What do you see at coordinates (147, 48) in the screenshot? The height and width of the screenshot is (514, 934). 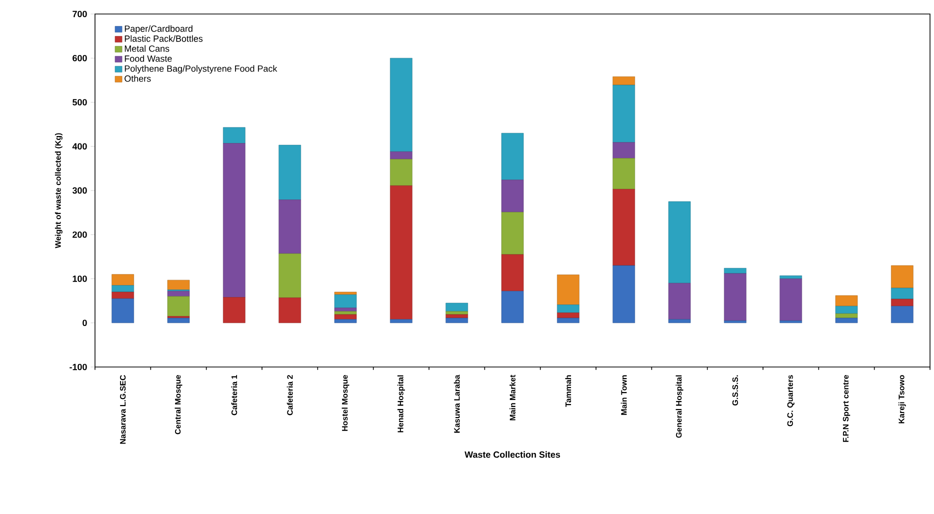 I see `legend-label: Metal Cans` at bounding box center [147, 48].